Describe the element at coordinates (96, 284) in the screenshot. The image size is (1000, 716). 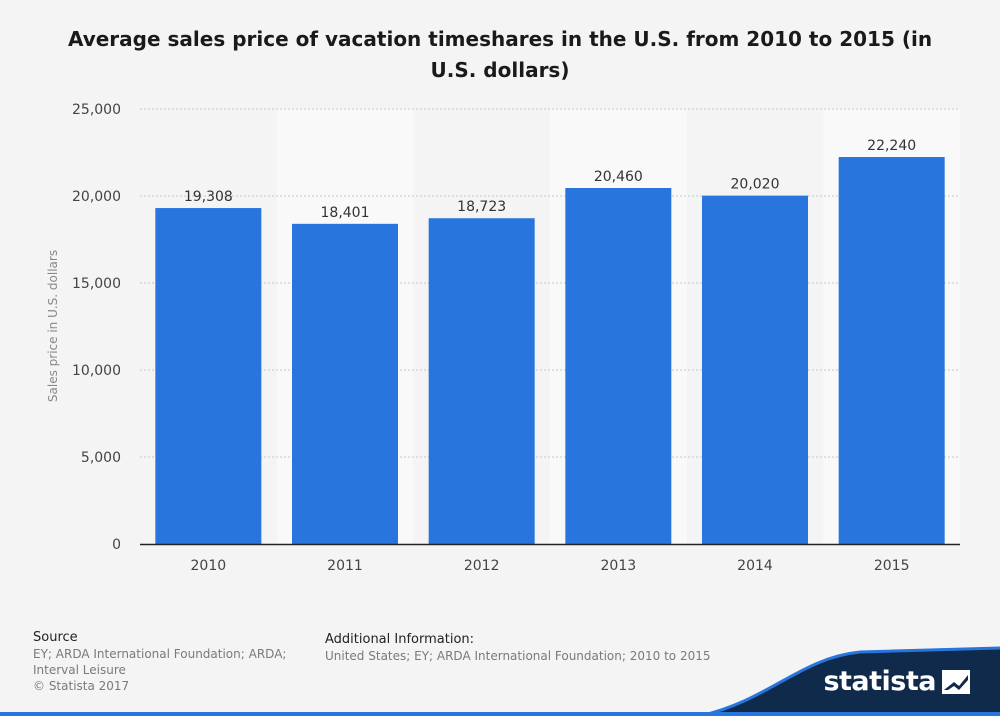
I see `y-tick-label: 15,000` at that location.